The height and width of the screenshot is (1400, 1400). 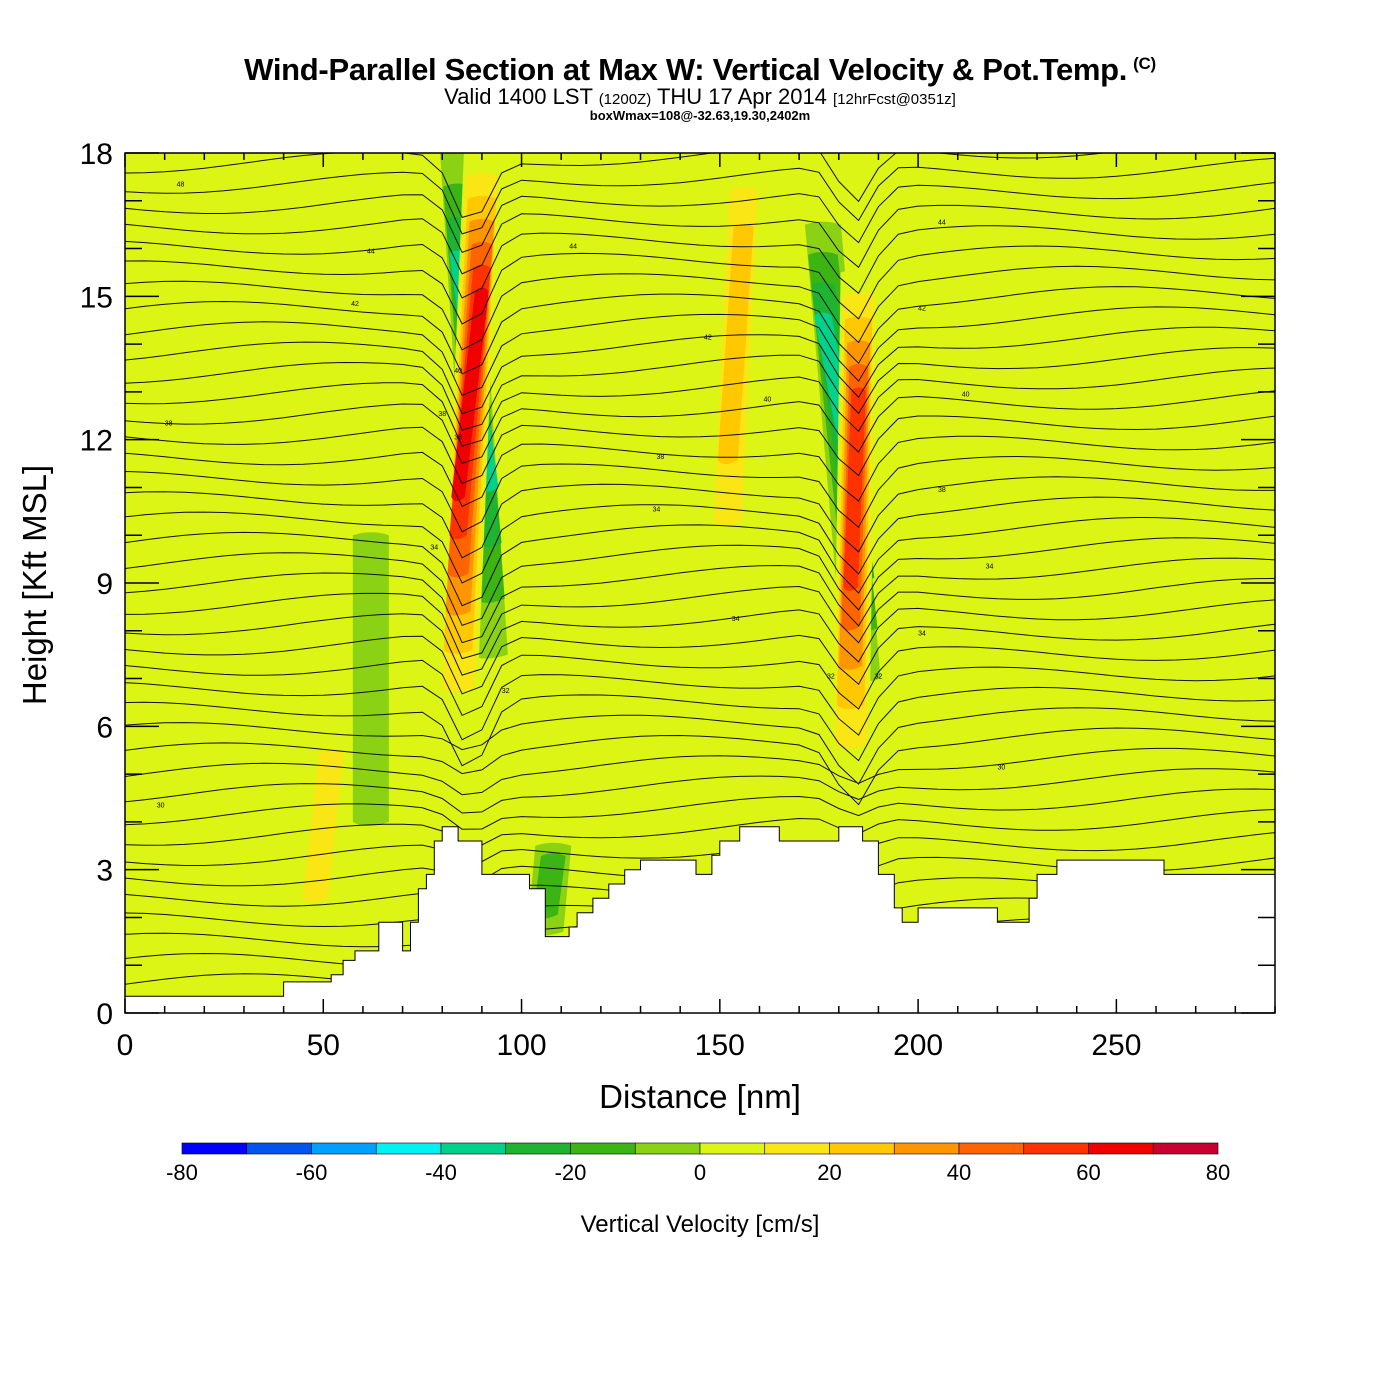 What do you see at coordinates (829, 1172) in the screenshot?
I see `colorbar-tick-label: 20` at bounding box center [829, 1172].